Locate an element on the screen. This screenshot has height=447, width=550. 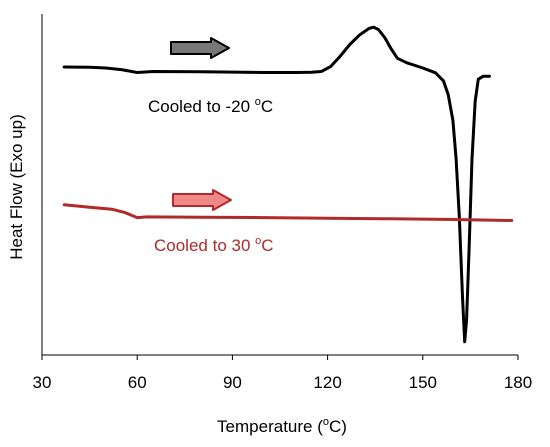
x-axis-label: Temperature (oC) is located at coordinates (282, 426).